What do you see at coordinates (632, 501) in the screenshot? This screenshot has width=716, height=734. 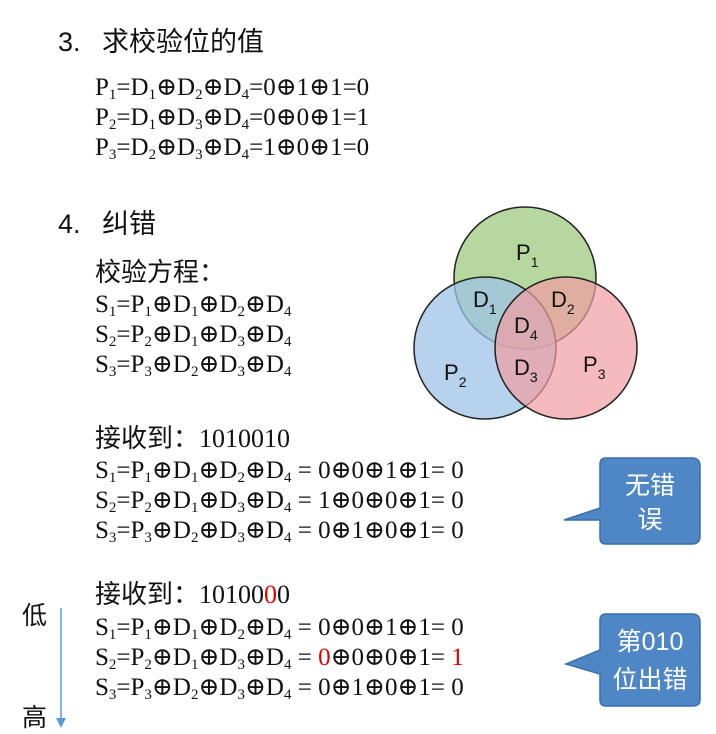 I see `callout-no-error: 无错 误` at bounding box center [632, 501].